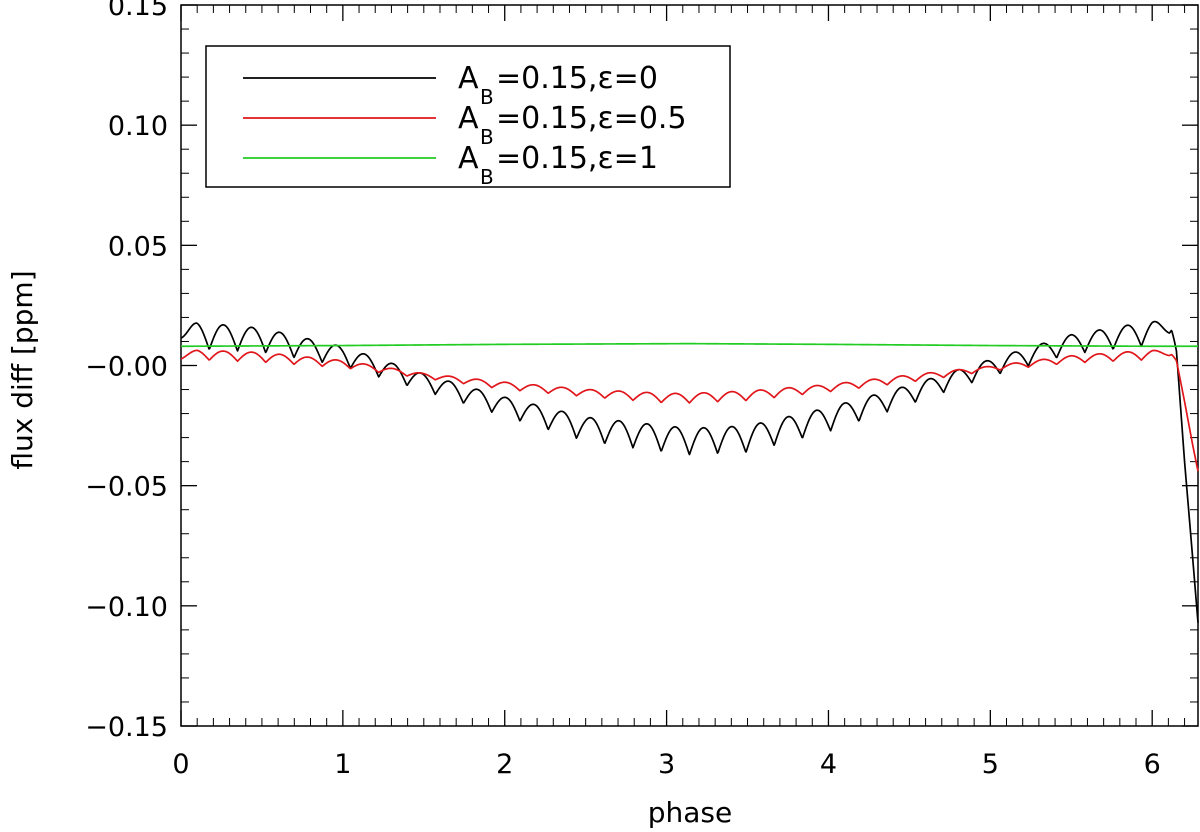 This screenshot has height=832, width=1200. I want to click on y-tick-labels: −0.15 −0.10 −0.05 −0.00 0.05 0.10 0.15, so click(126, 371).